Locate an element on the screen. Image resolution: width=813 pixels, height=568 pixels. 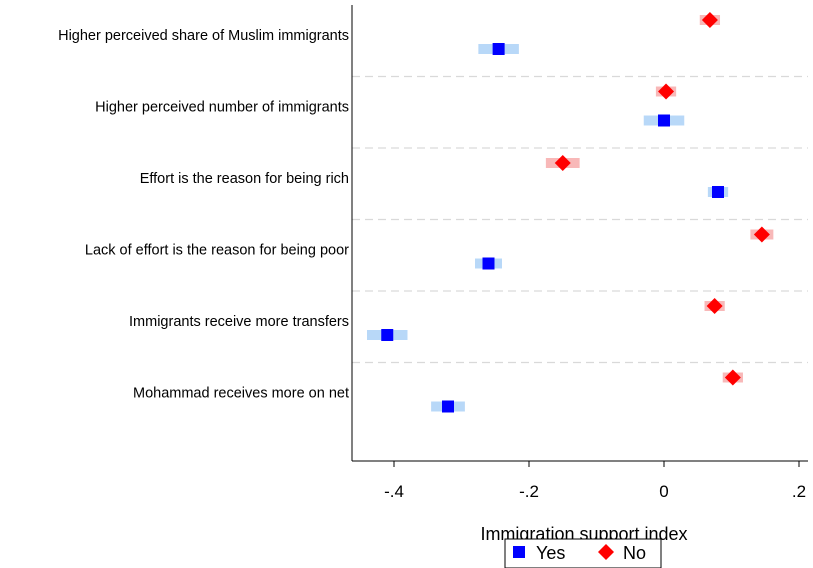
legend-box is located at coordinates (583, 553).